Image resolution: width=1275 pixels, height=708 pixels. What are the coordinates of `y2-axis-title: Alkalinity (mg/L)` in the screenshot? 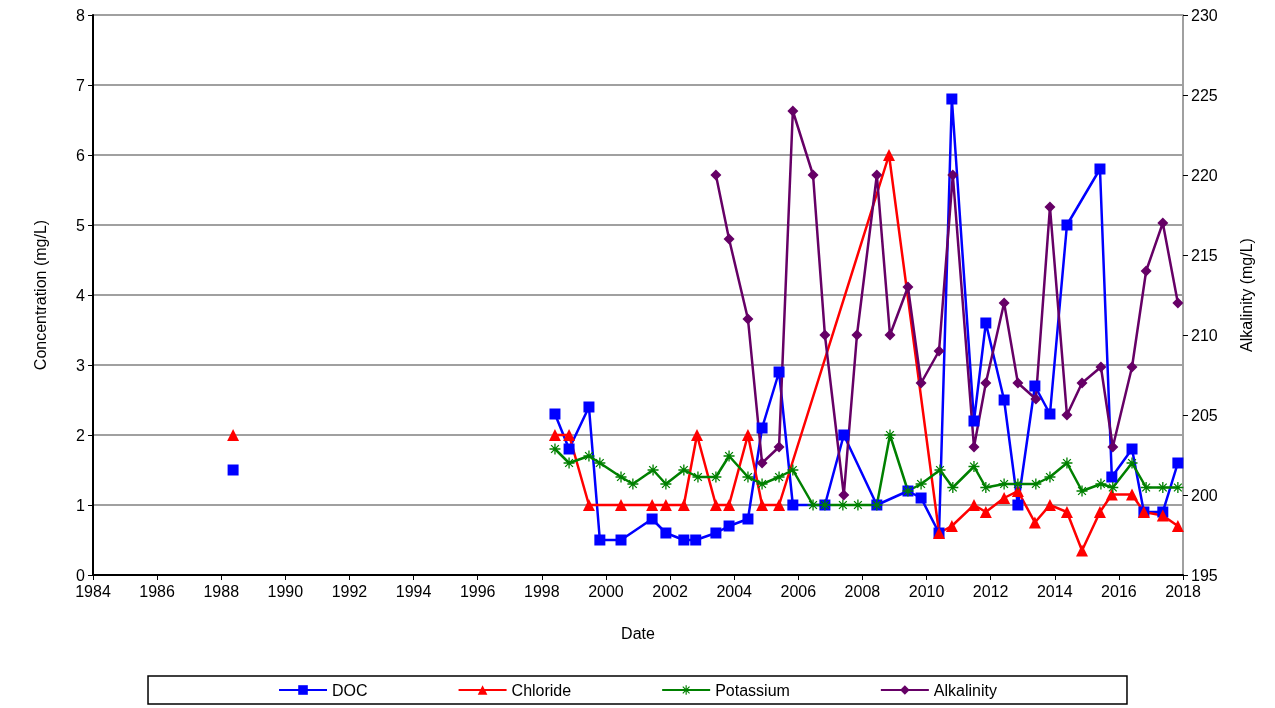 It's located at (1246, 295).